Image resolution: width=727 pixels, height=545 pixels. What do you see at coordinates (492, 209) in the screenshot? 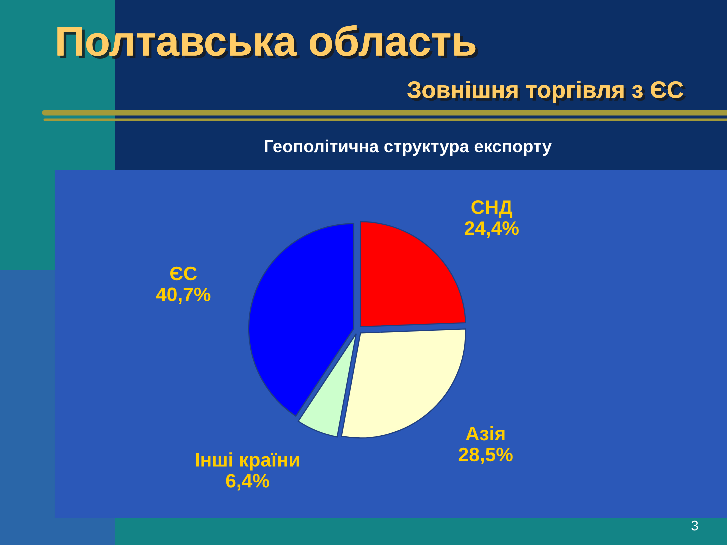
I see `slice-label: СНД` at bounding box center [492, 209].